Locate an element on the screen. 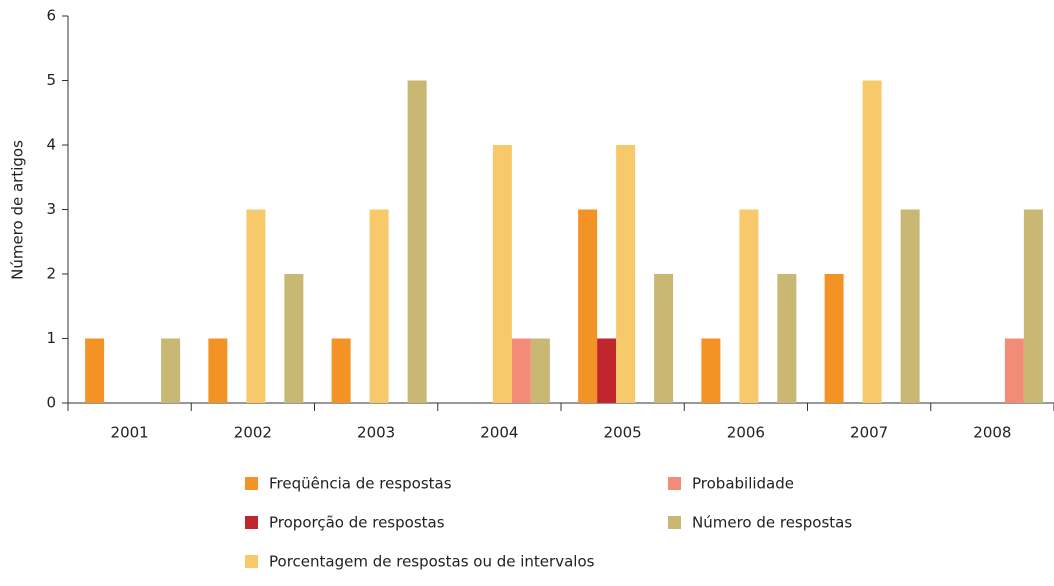 This screenshot has height=586, width=1054. x-tick-label: 2003 is located at coordinates (376, 433).